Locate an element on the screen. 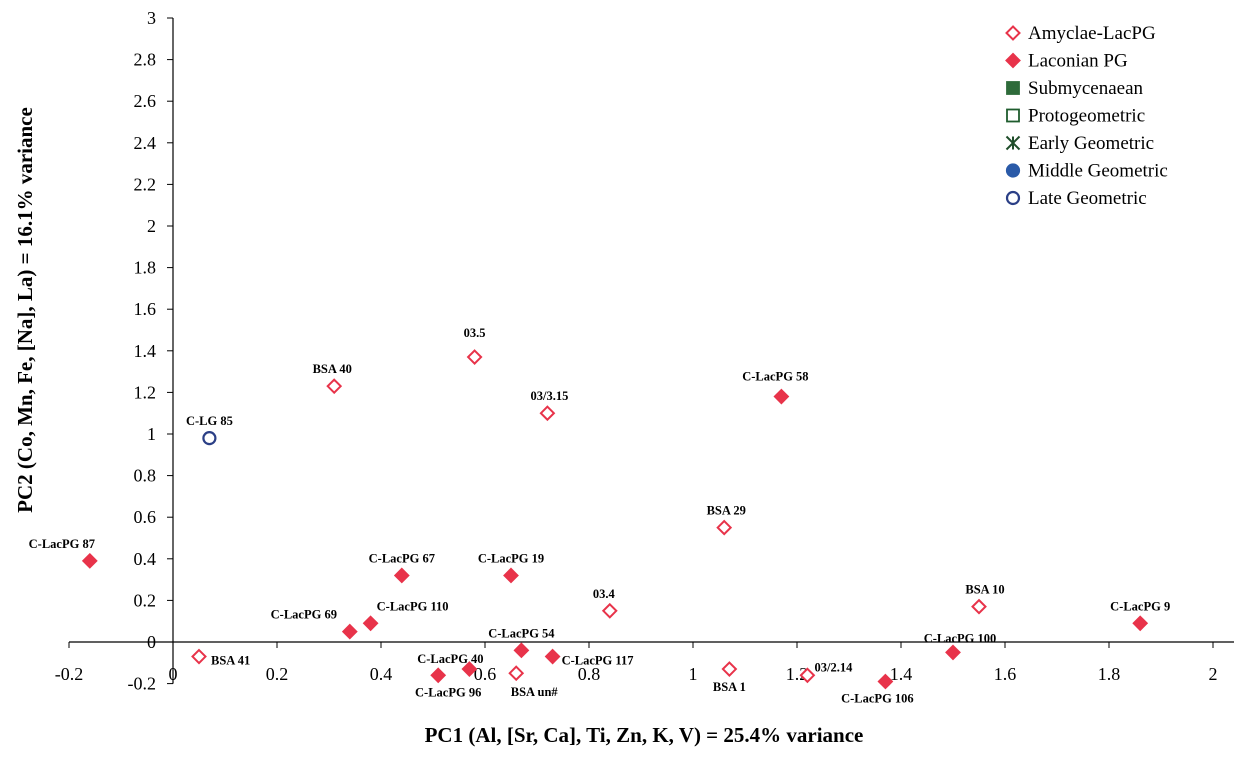 Image resolution: width=1234 pixels, height=758 pixels. y-tick-label: 0.6 is located at coordinates (145, 517).